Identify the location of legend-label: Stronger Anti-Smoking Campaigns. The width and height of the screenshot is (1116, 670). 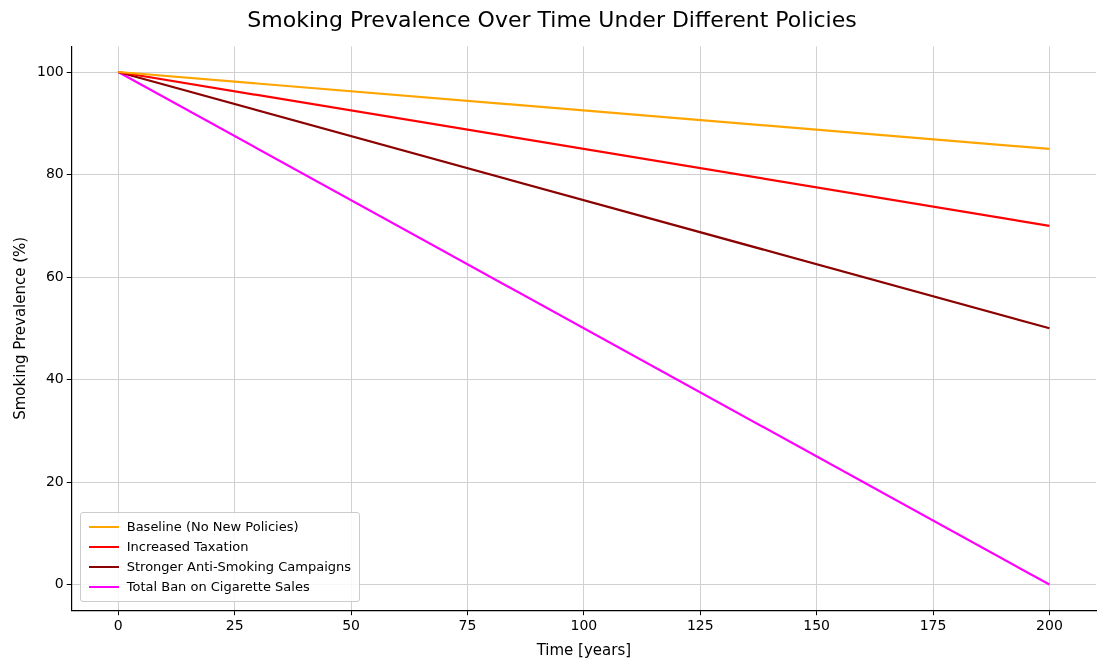
(239, 567).